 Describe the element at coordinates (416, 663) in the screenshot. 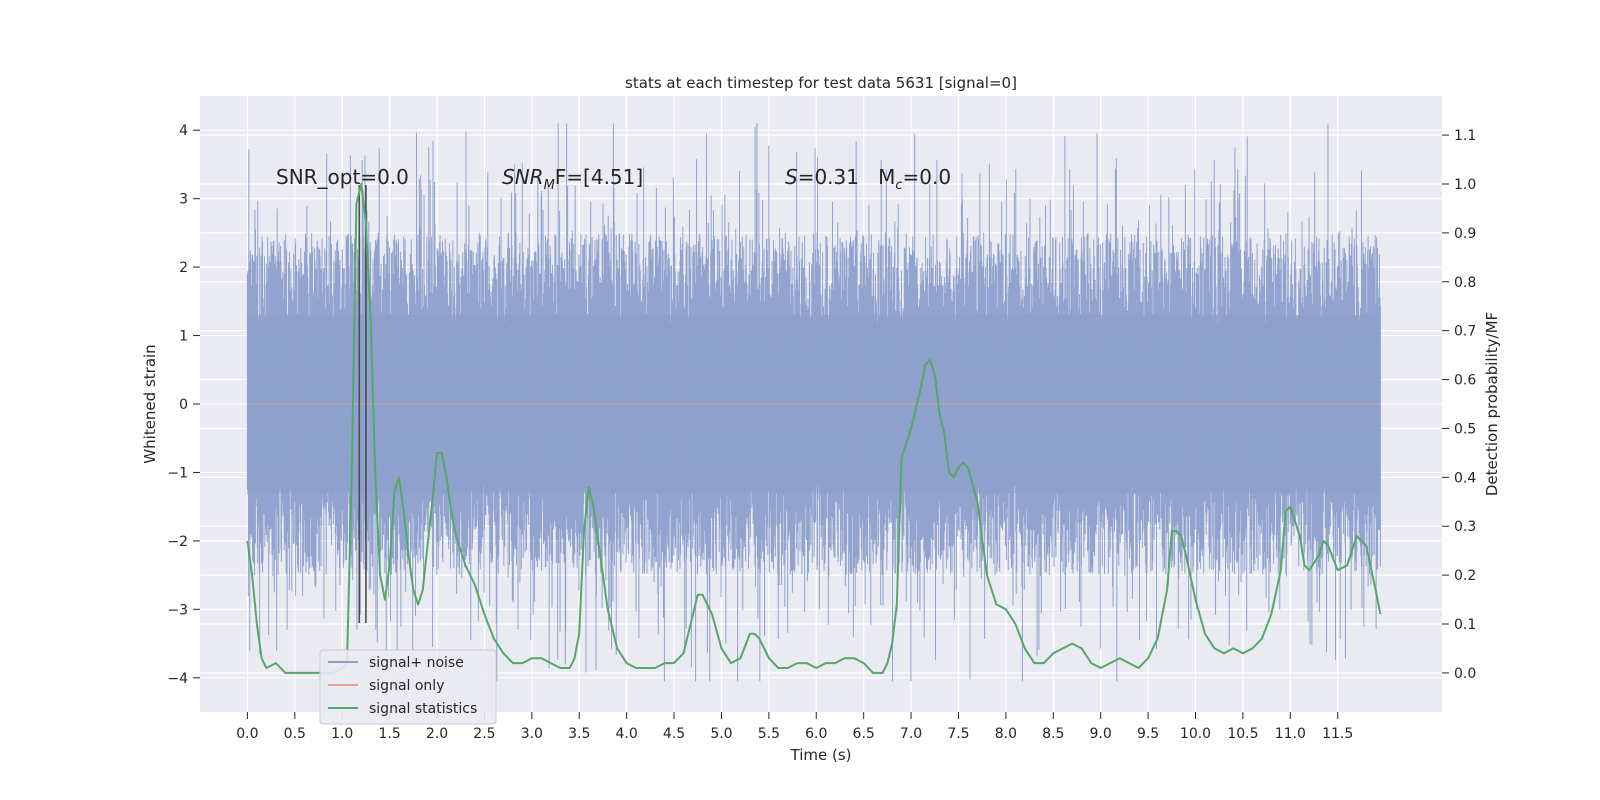

I see `legend-label-signal-noise: signal+ noise` at that location.